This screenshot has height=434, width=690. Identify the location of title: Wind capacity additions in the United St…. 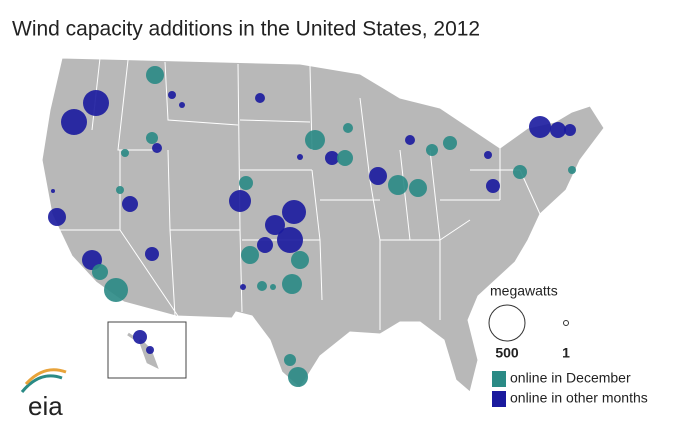
(246, 29).